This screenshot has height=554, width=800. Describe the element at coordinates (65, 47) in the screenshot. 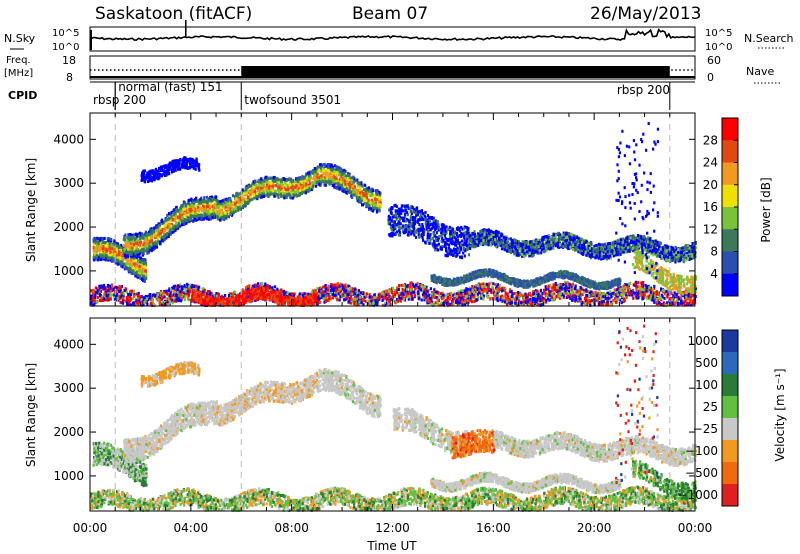

I see `nsky-tick-low: 10^0` at that location.